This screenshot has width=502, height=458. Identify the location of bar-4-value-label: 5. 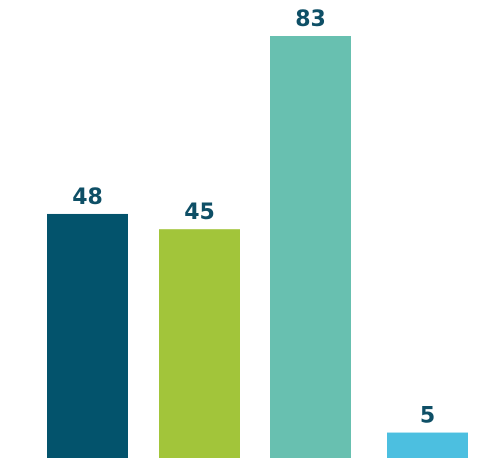
(427, 416).